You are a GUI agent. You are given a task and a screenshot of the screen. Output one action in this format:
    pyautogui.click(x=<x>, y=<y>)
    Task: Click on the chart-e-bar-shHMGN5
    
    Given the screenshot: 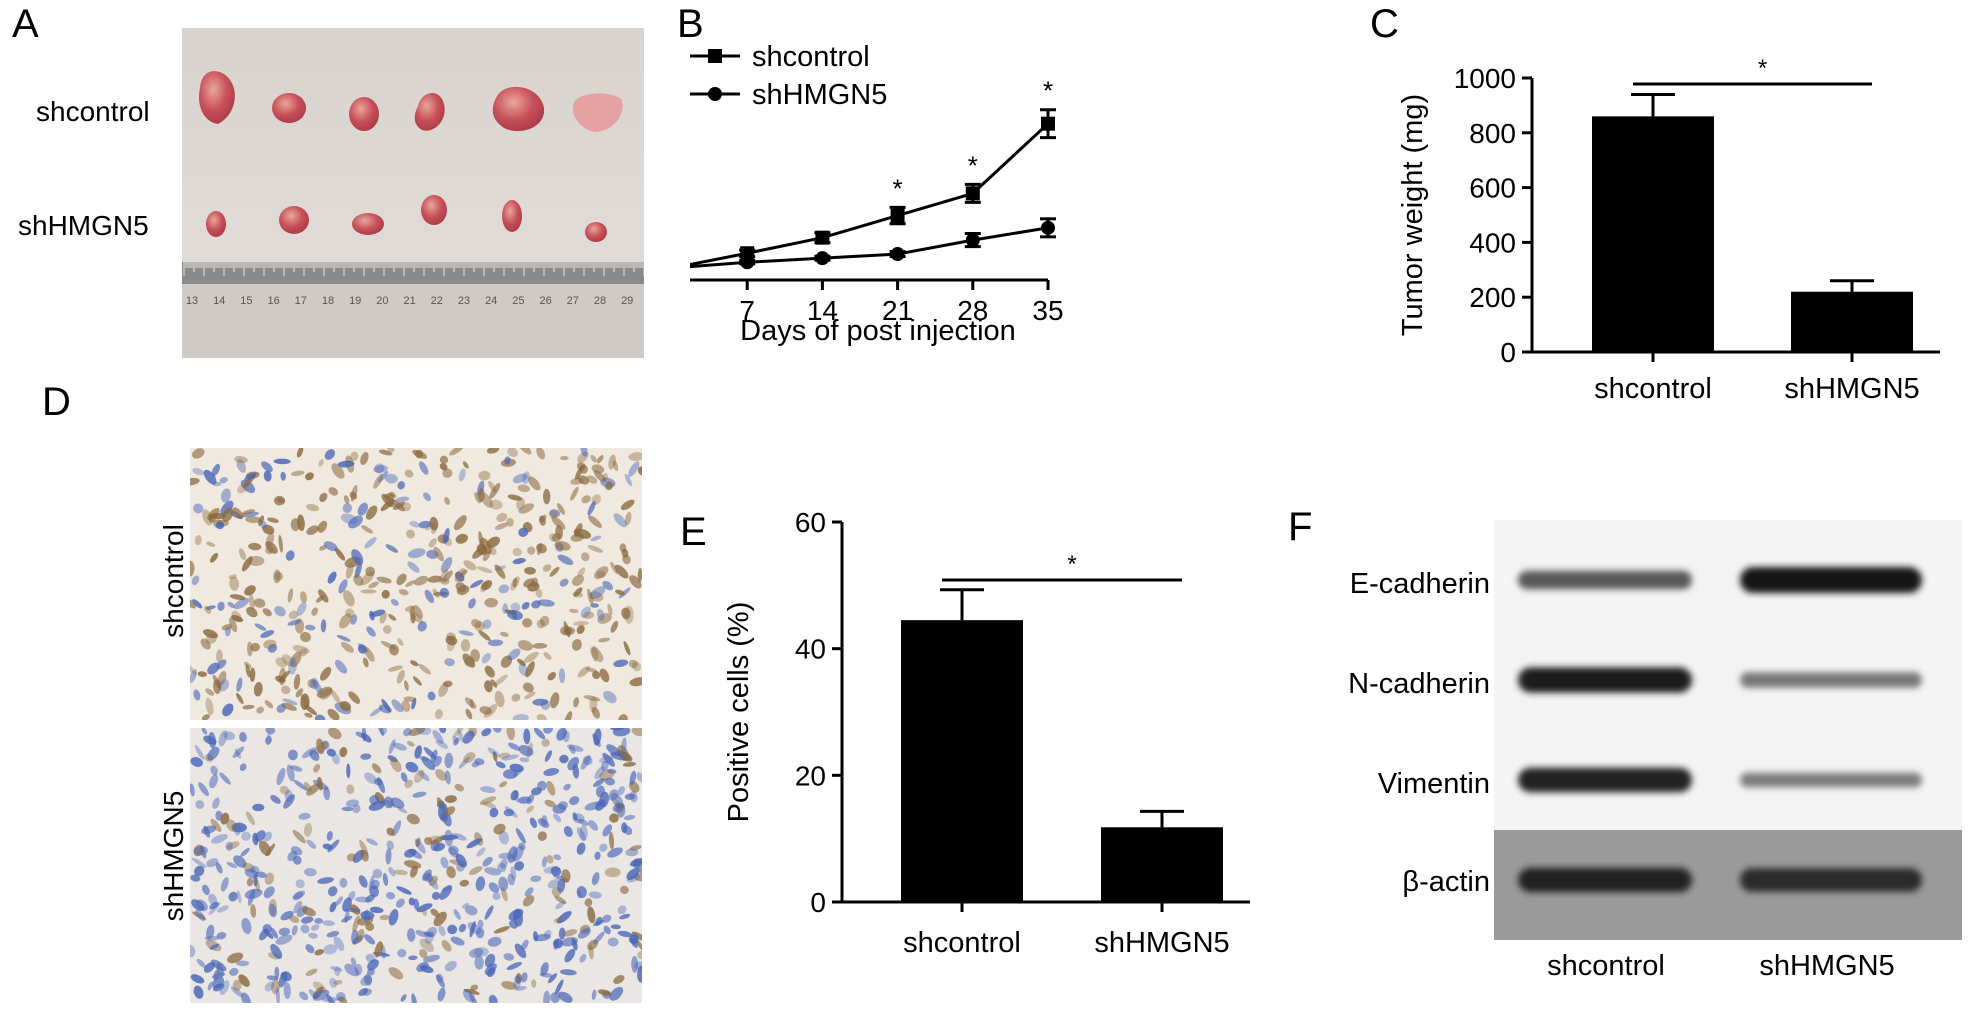 What is the action you would take?
    pyautogui.click(x=1162, y=864)
    